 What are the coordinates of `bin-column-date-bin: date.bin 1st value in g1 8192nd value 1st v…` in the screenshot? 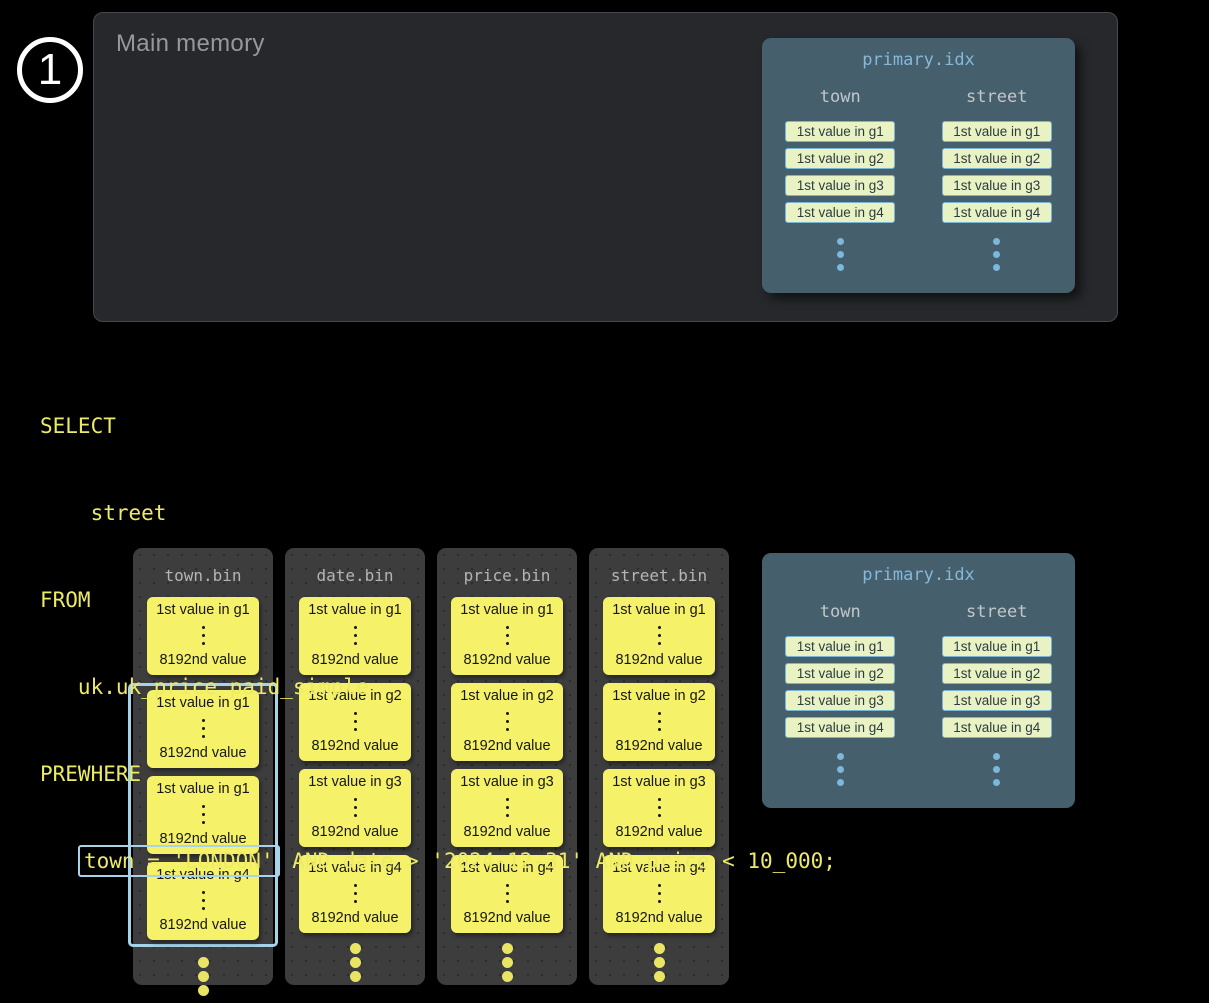 It's located at (355, 766).